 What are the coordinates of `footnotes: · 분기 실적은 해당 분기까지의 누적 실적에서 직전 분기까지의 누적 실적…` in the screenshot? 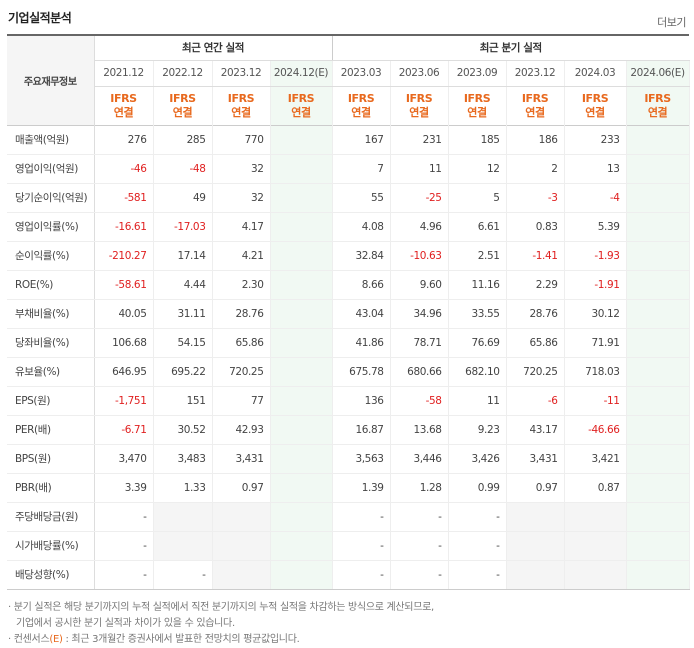 It's located at (221, 624).